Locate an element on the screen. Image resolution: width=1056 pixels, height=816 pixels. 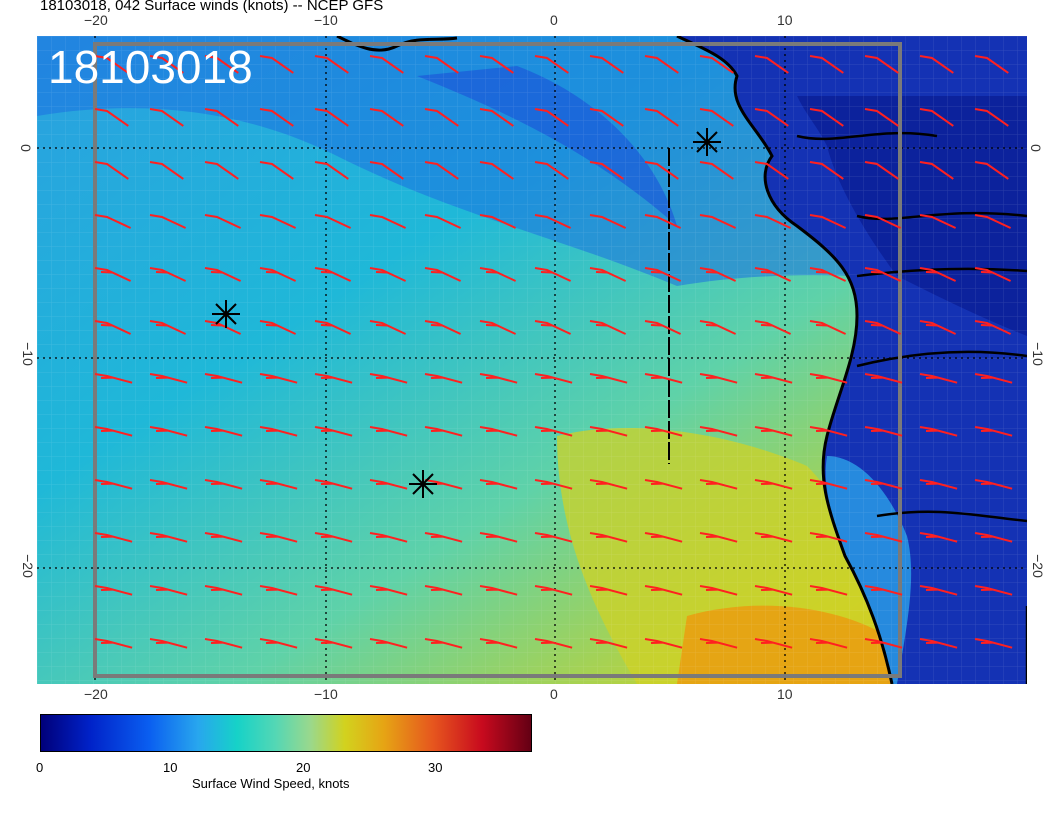
lon-label-top: 10 is located at coordinates (785, 20).